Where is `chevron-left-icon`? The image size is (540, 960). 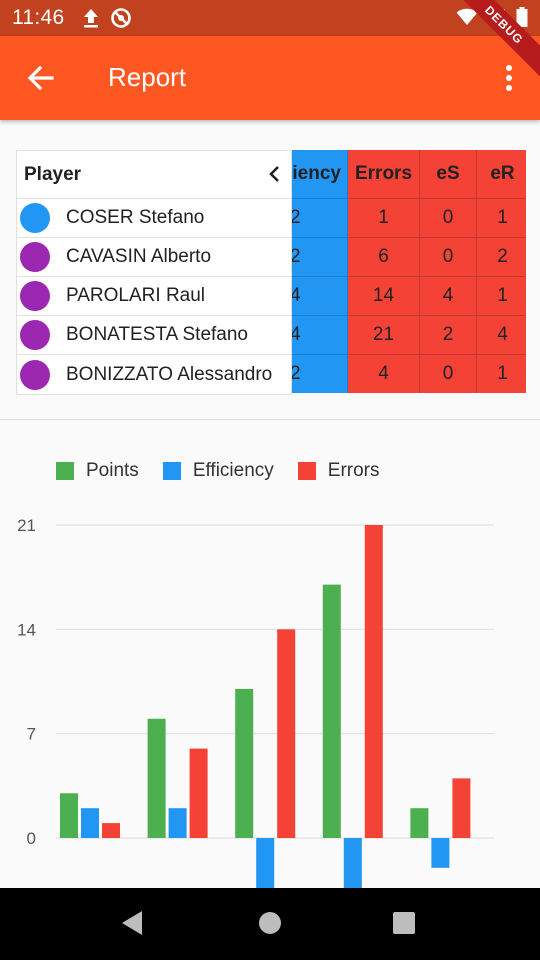 chevron-left-icon is located at coordinates (275, 174).